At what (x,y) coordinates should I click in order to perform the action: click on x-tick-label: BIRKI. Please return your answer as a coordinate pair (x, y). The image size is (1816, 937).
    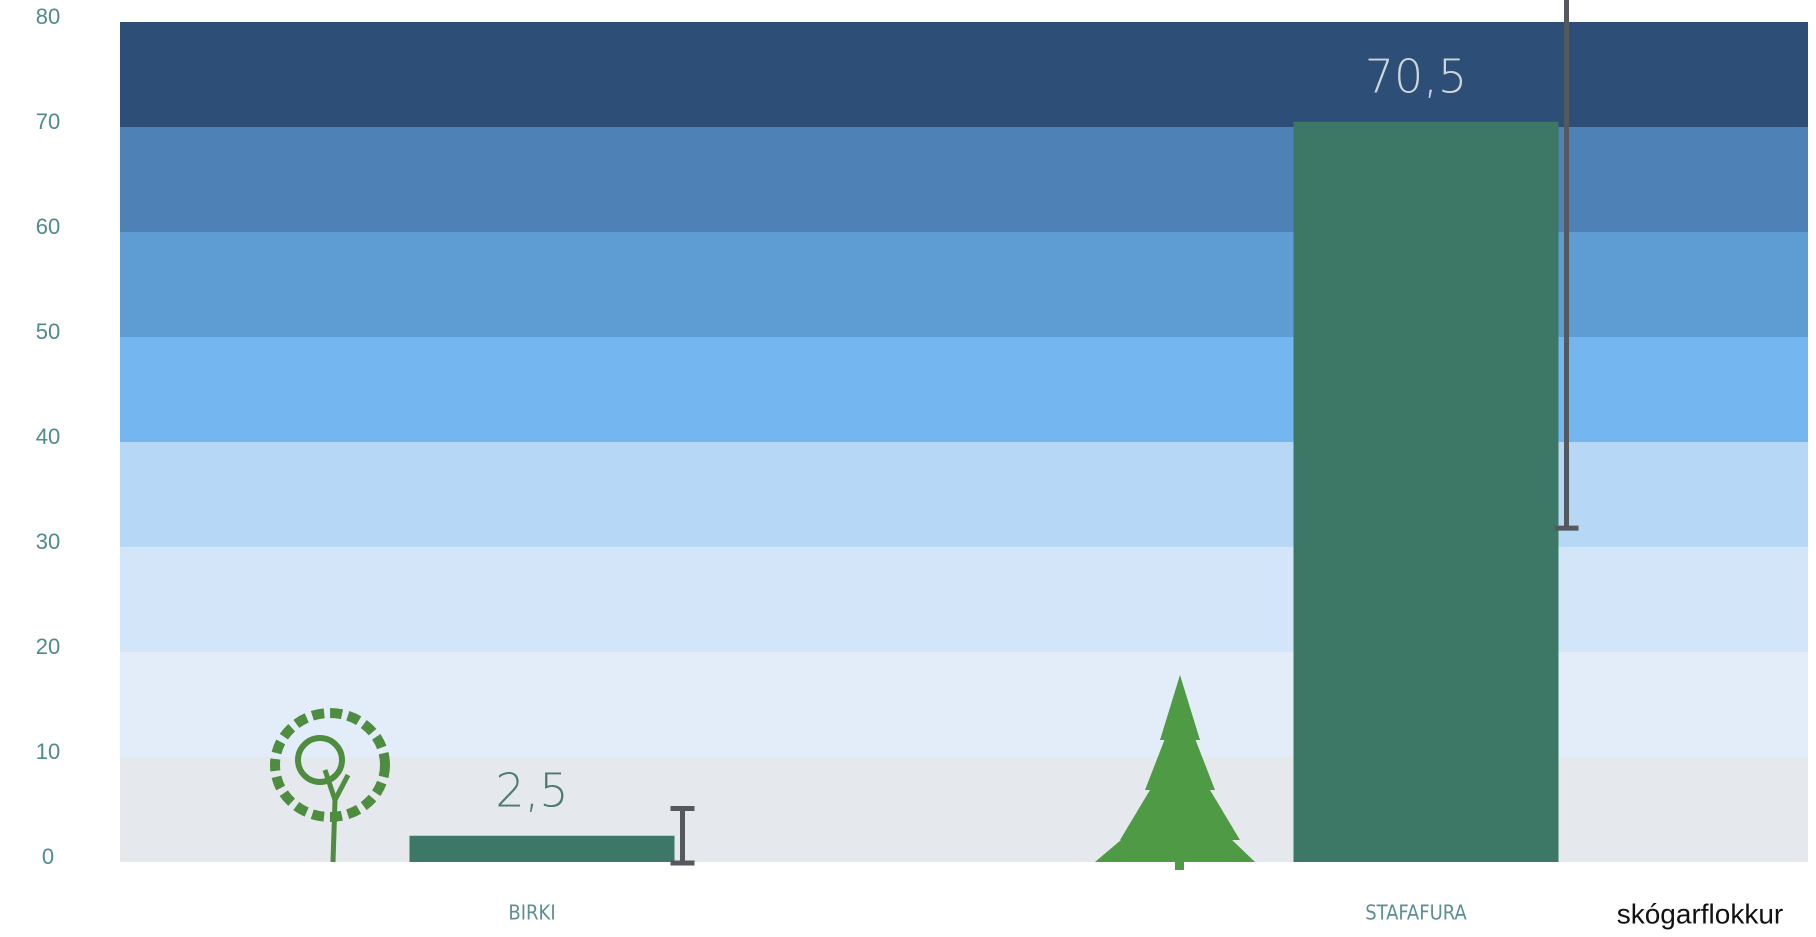
    Looking at the image, I should click on (531, 913).